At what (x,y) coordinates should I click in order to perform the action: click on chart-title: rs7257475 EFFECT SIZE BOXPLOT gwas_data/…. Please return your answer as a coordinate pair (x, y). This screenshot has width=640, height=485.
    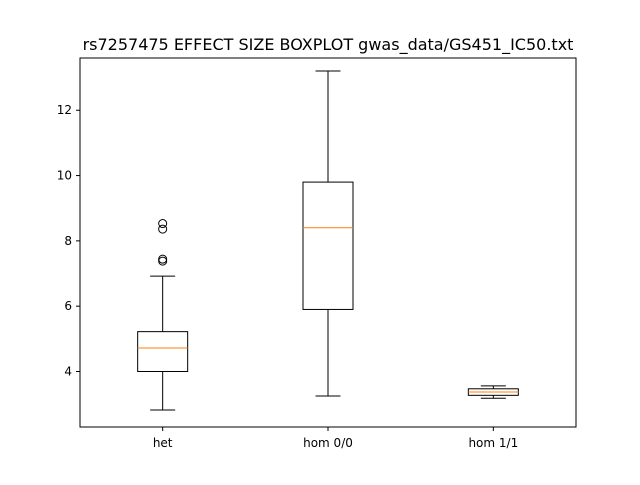
    Looking at the image, I should click on (328, 45).